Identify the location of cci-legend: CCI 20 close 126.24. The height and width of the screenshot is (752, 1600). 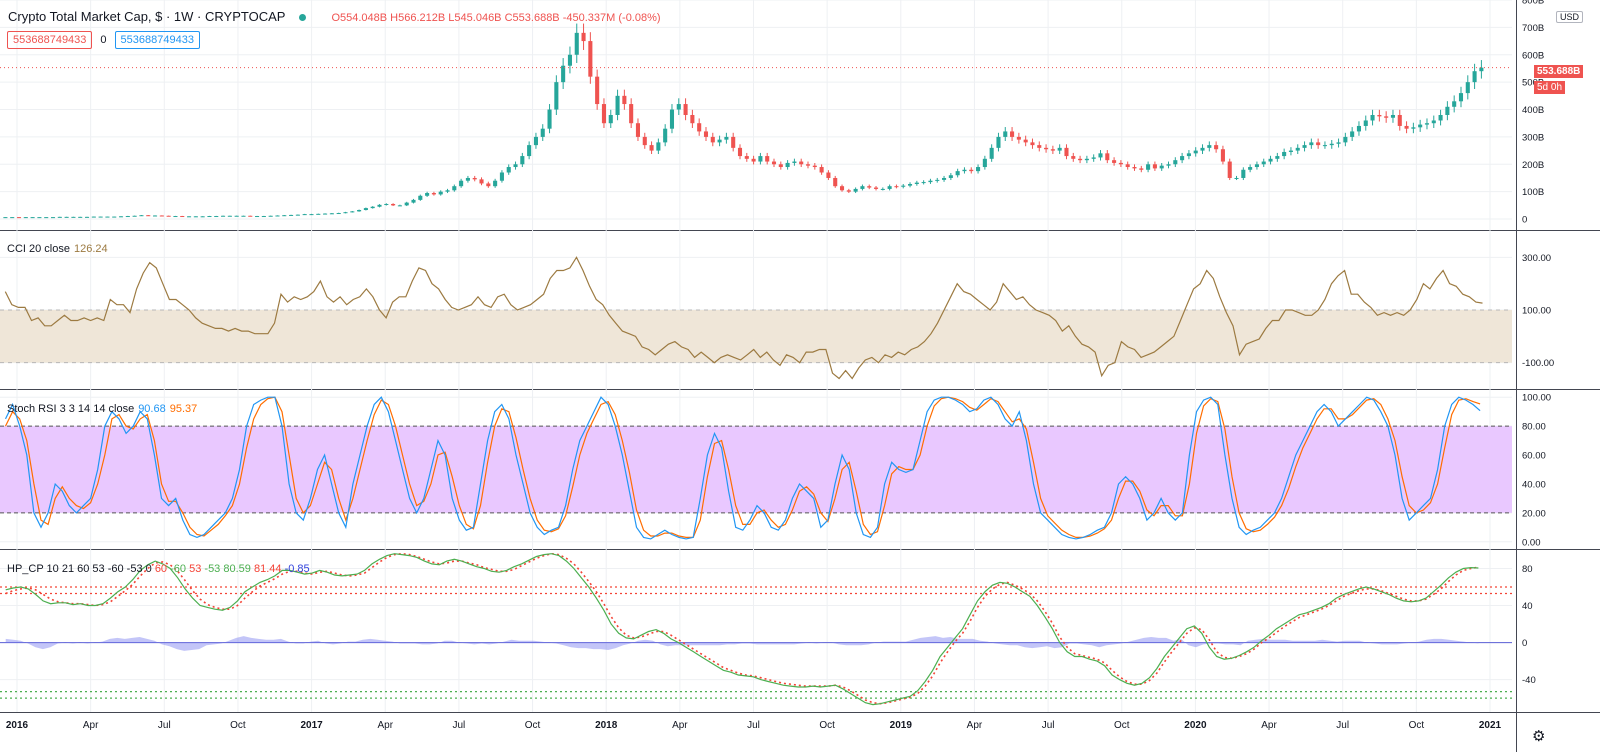
(57, 249).